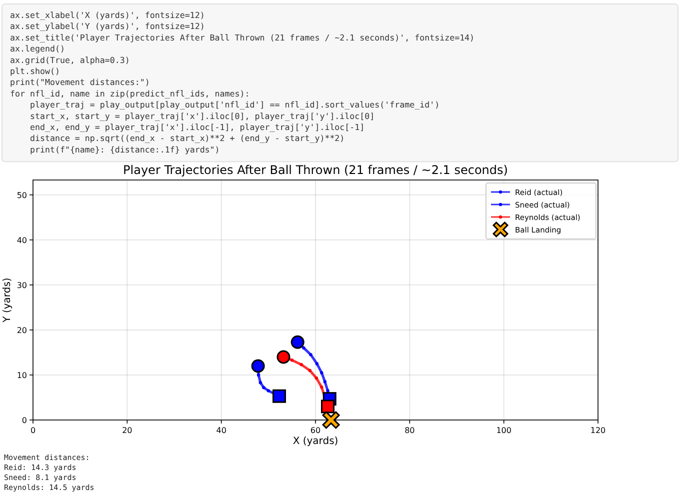  I want to click on x-axis-title: X (yards), so click(315, 441).